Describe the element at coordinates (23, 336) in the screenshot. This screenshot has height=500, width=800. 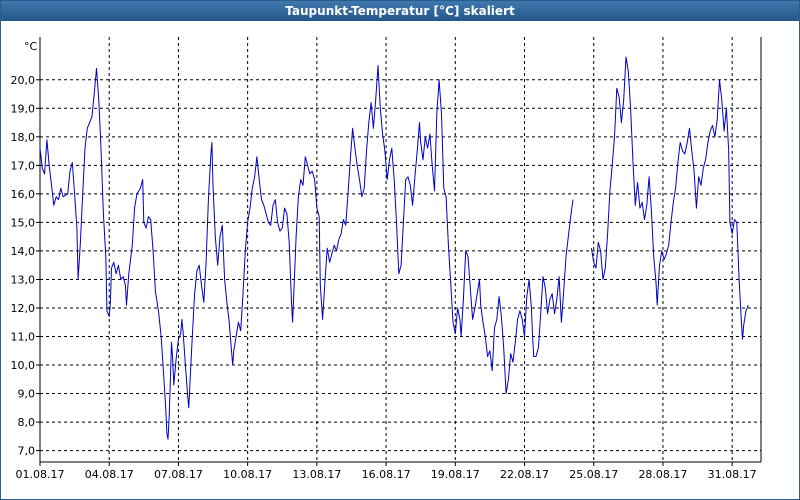
I see `y-tick-label: 11,0` at that location.